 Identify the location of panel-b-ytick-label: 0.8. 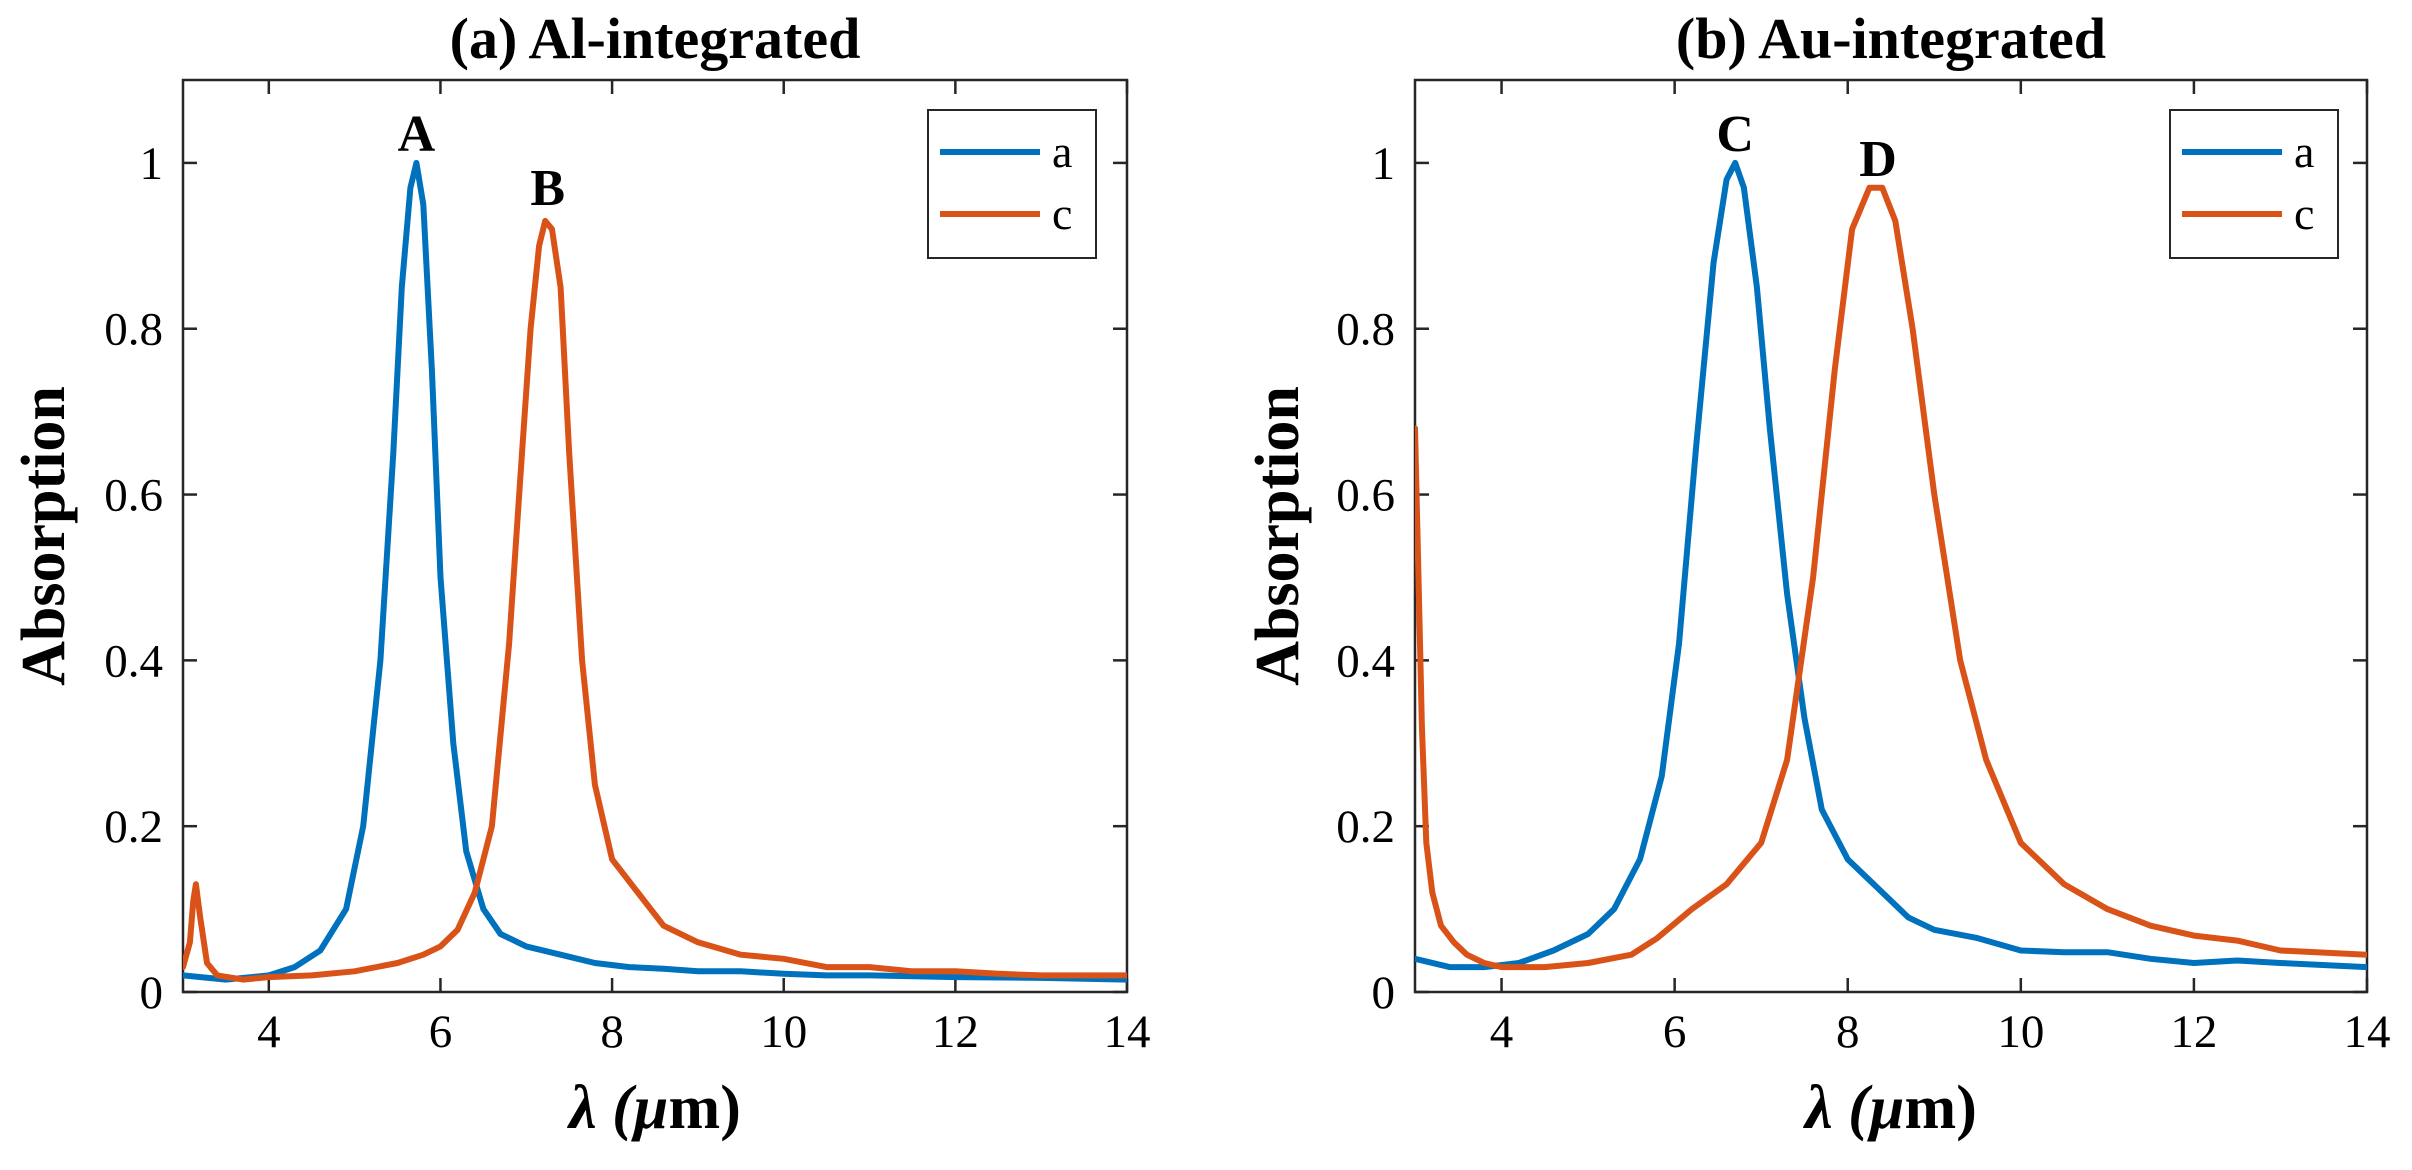
(1365, 330).